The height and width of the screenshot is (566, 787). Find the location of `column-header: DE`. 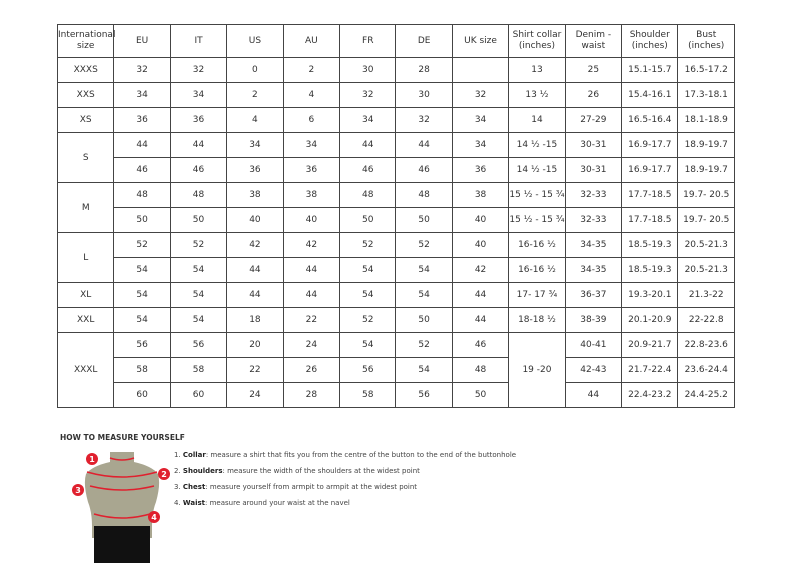

column-header: DE is located at coordinates (424, 41).